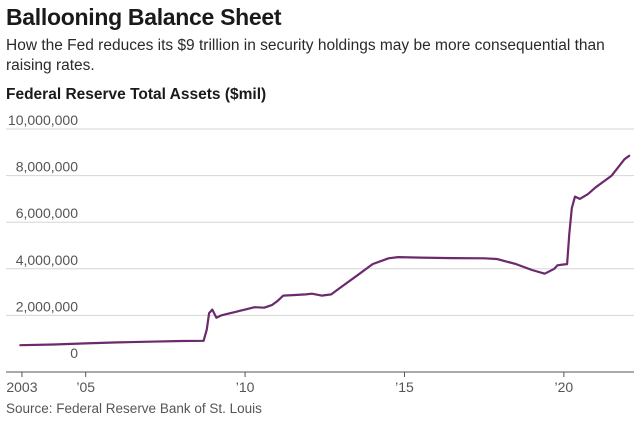  Describe the element at coordinates (85, 387) in the screenshot. I see `x-tick-label: ’05` at that location.